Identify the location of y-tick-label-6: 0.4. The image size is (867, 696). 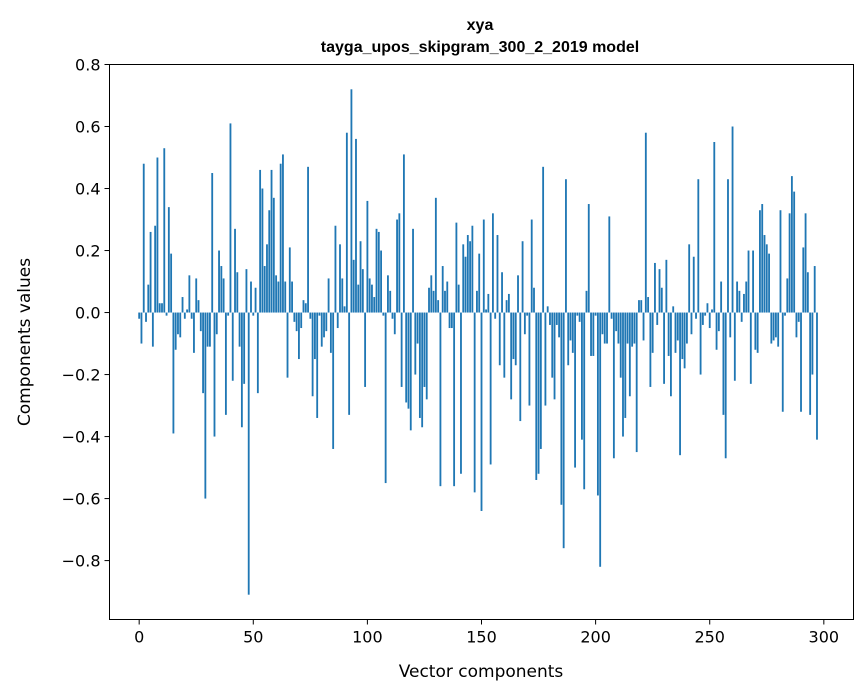
(87, 189).